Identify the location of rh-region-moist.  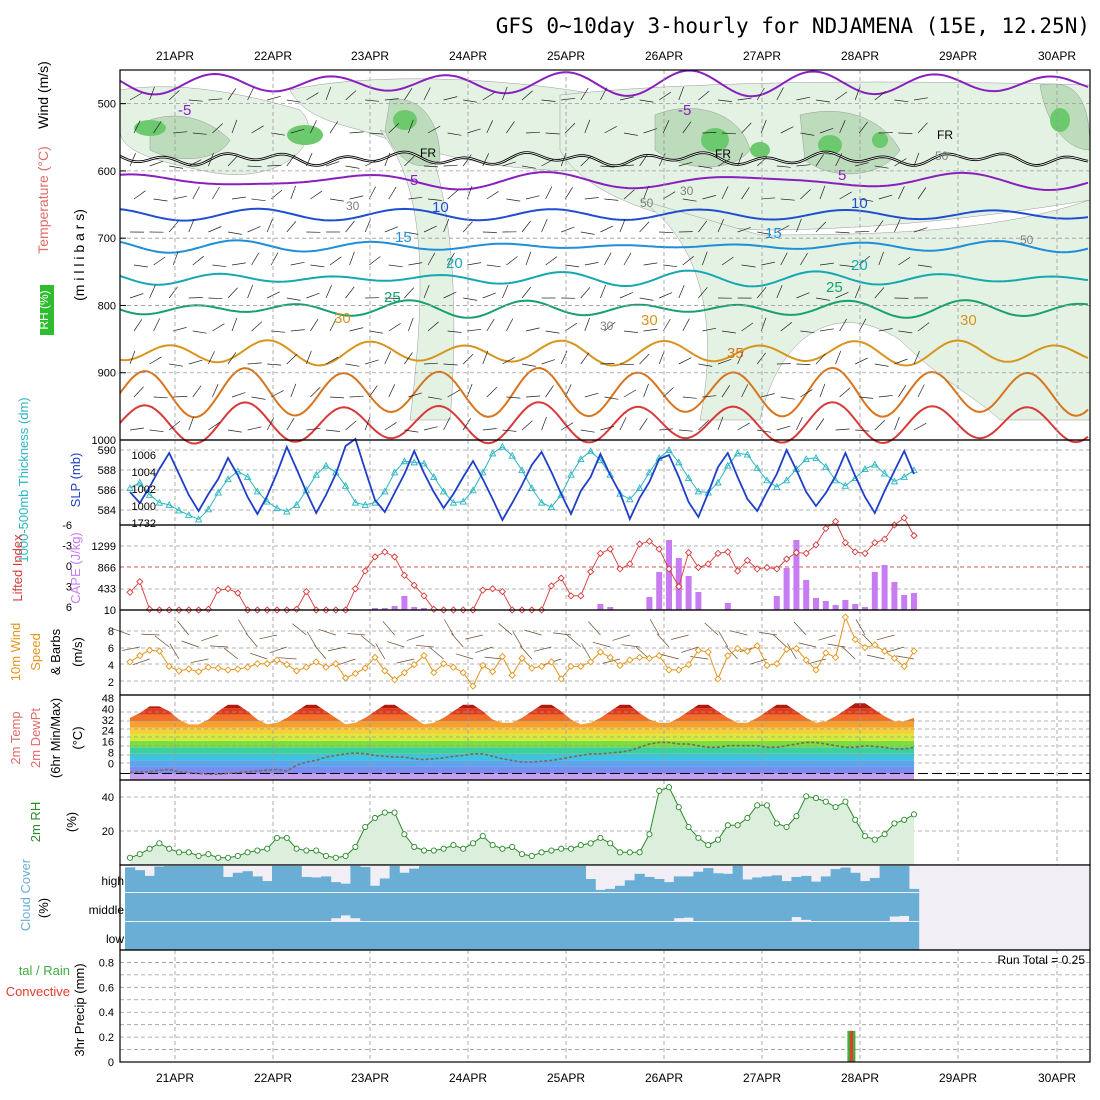
(830, 145).